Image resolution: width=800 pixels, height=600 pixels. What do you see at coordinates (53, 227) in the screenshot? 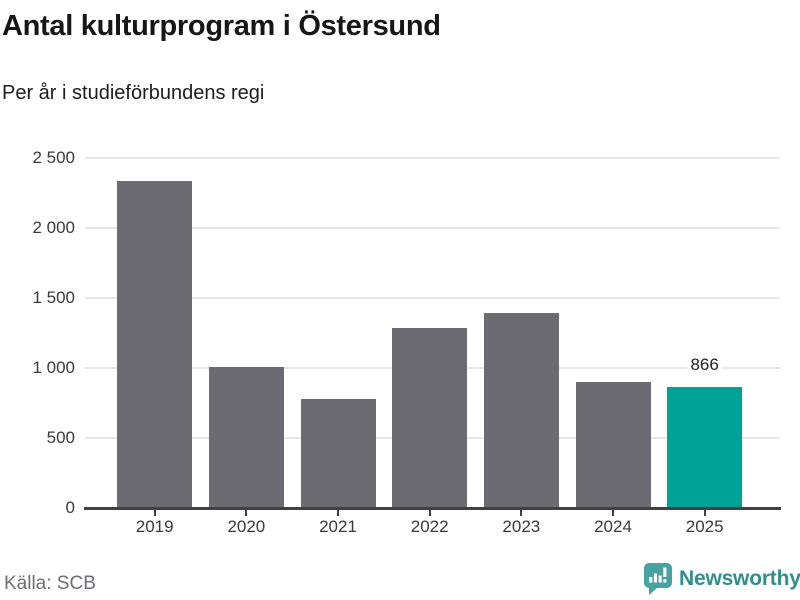
I see `y-axis-label: 2 000` at bounding box center [53, 227].